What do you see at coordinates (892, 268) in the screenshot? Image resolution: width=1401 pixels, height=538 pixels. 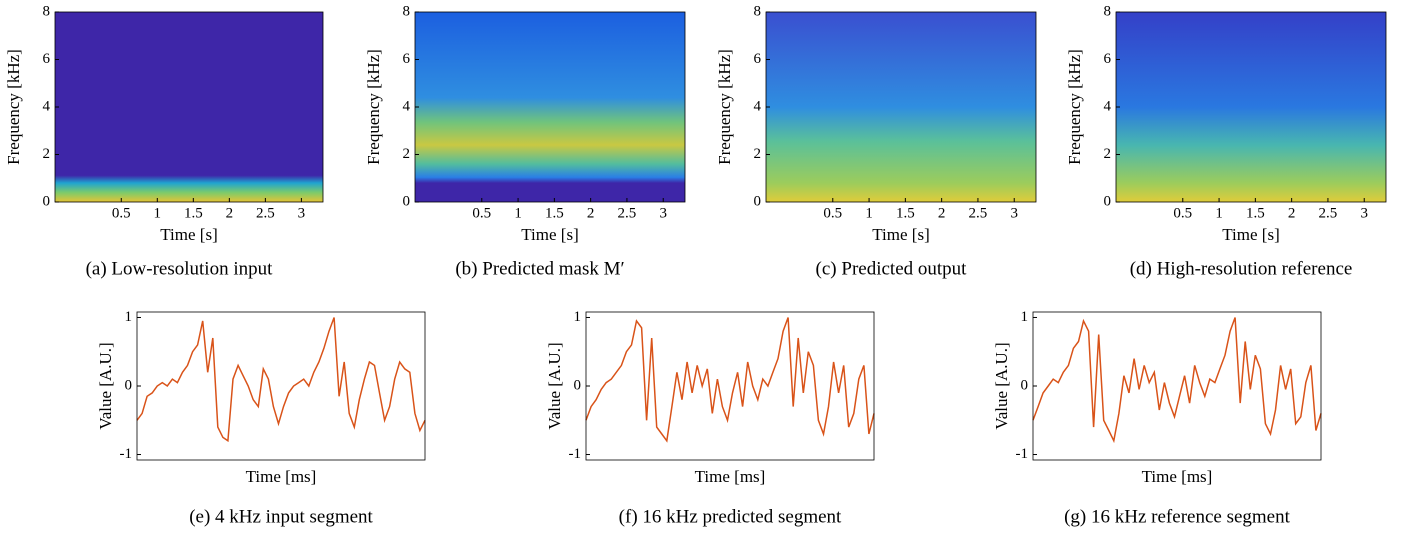 I see `caption: (c) Predicted output` at bounding box center [892, 268].